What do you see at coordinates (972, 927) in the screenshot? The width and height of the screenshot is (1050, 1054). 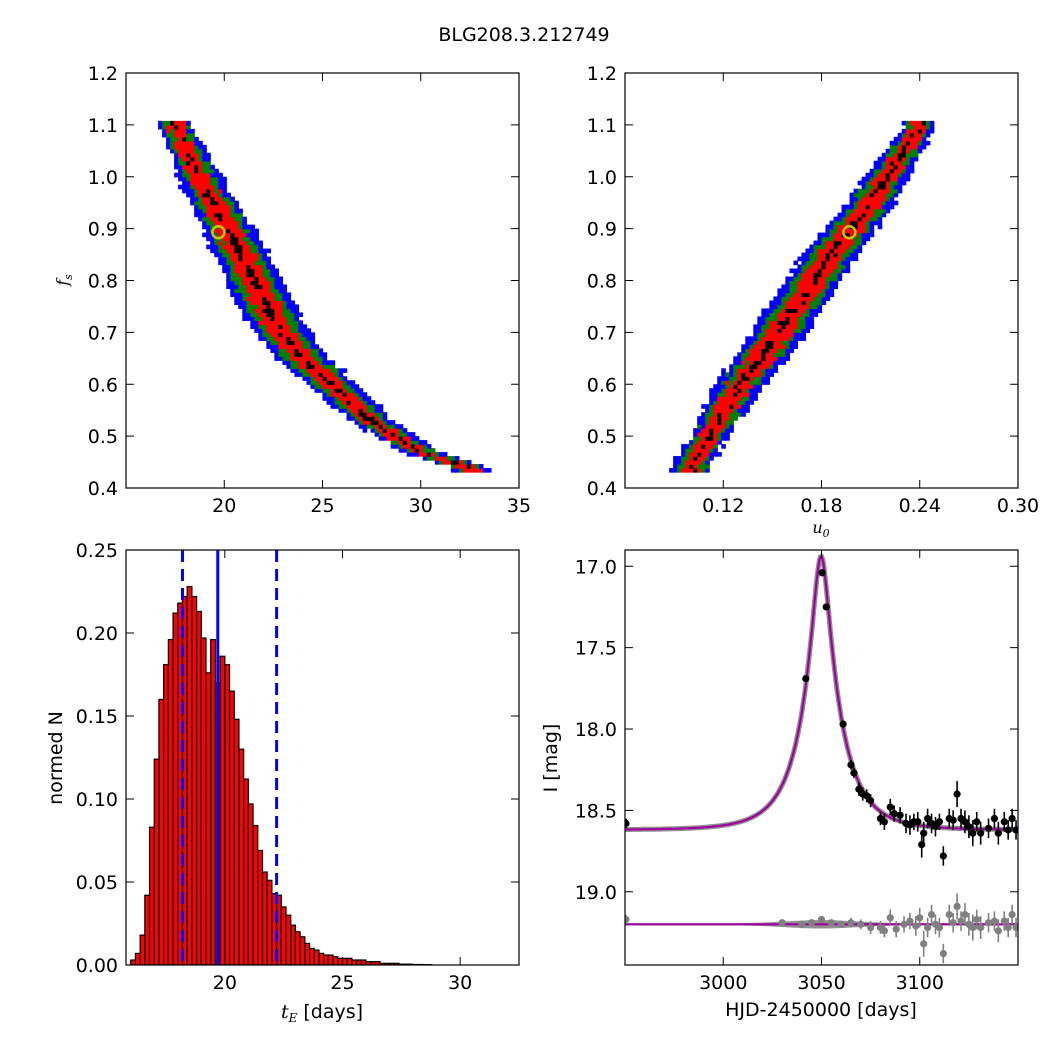 I see `residual-point` at bounding box center [972, 927].